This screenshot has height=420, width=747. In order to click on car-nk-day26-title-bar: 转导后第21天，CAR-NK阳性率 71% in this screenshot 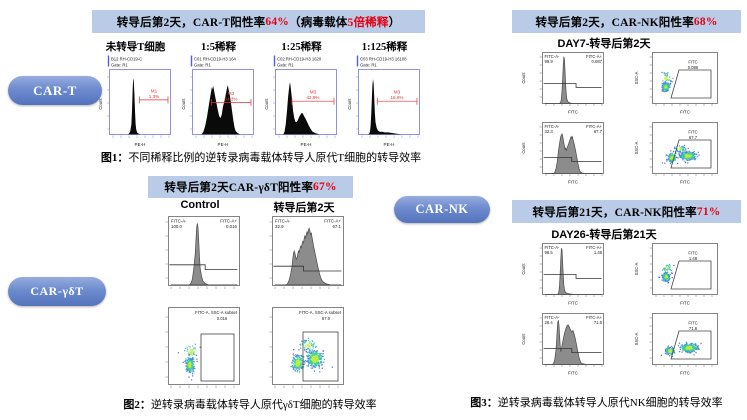, I will do `click(626, 211)`.